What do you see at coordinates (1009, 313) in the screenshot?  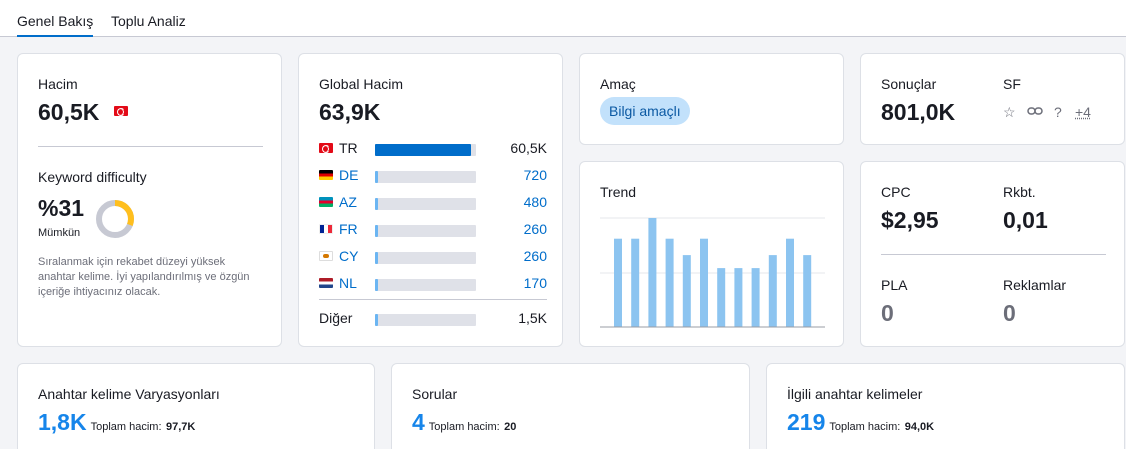 I see `ads-value: 0` at bounding box center [1009, 313].